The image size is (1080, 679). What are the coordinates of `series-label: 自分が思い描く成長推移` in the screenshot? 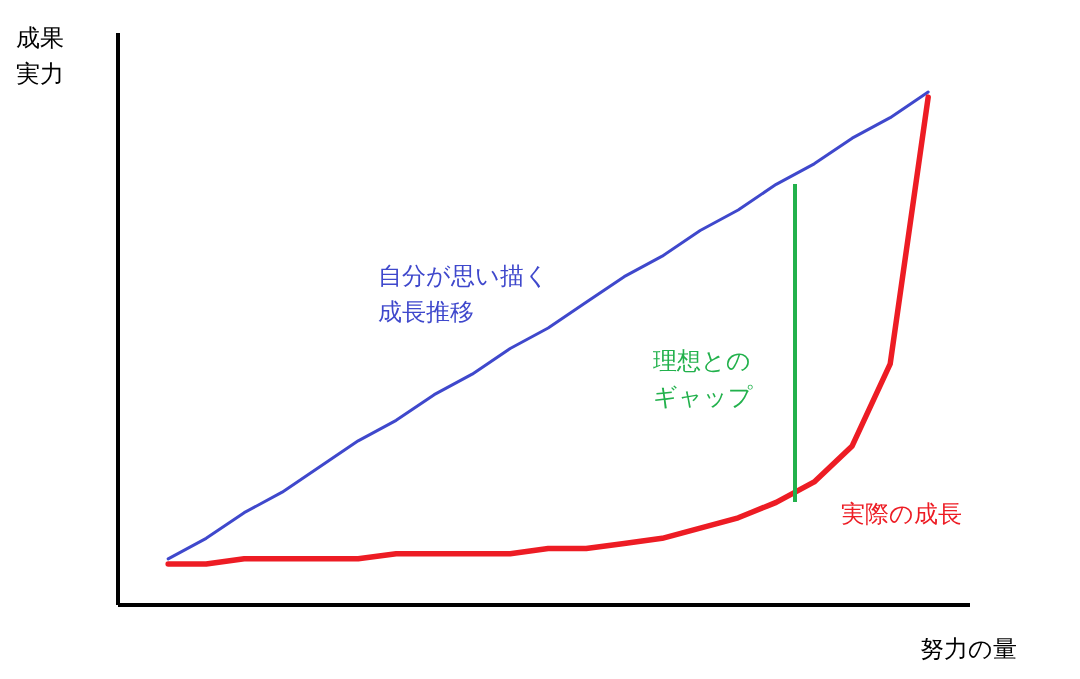 It's located at (464, 294).